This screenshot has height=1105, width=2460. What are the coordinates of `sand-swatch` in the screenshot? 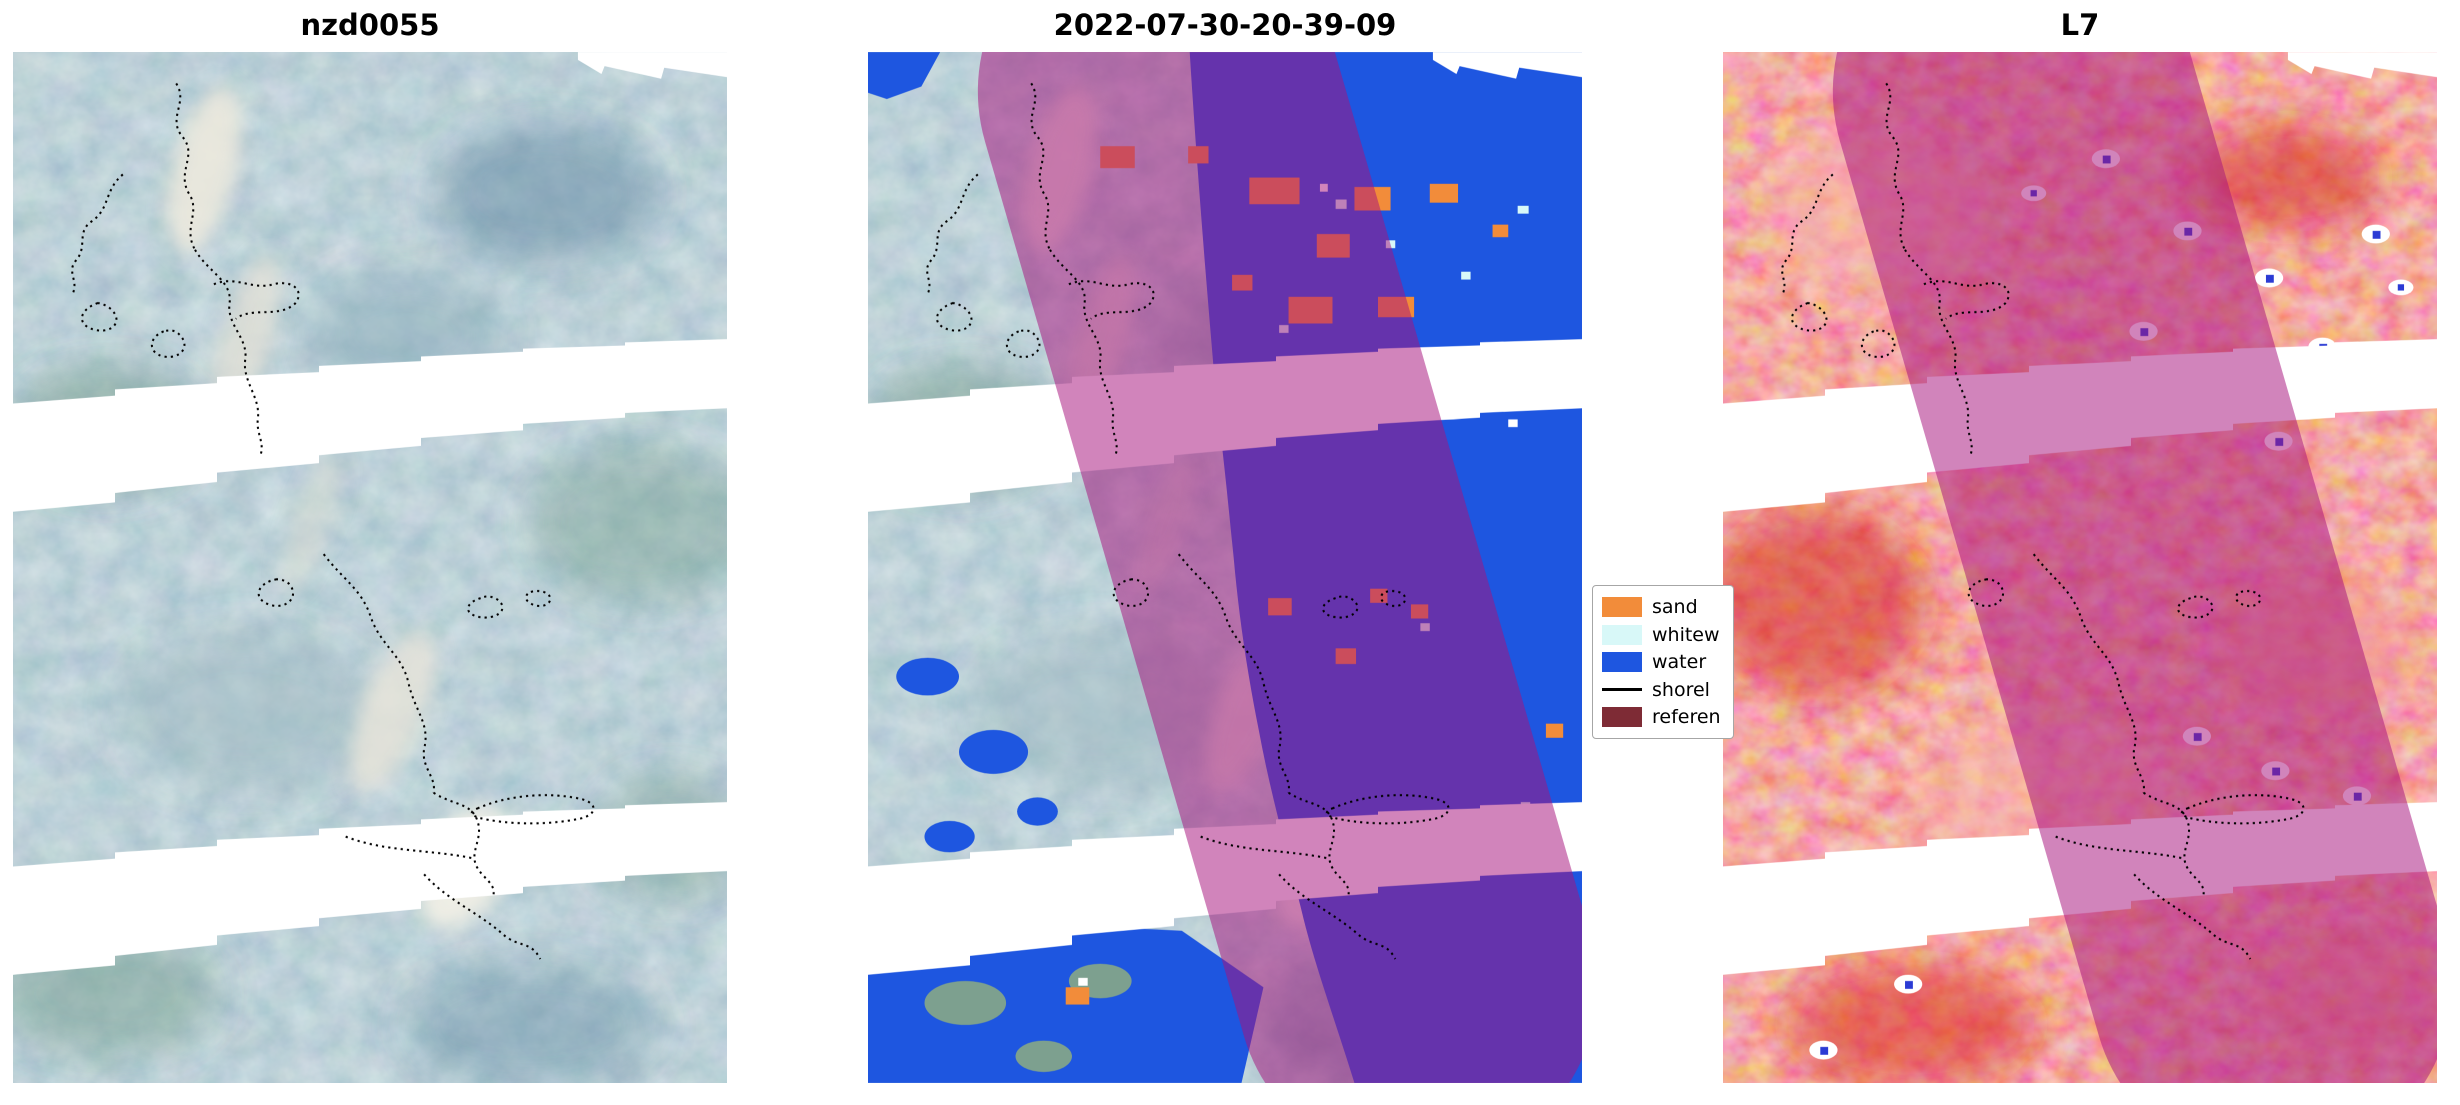 It's located at (1622, 607).